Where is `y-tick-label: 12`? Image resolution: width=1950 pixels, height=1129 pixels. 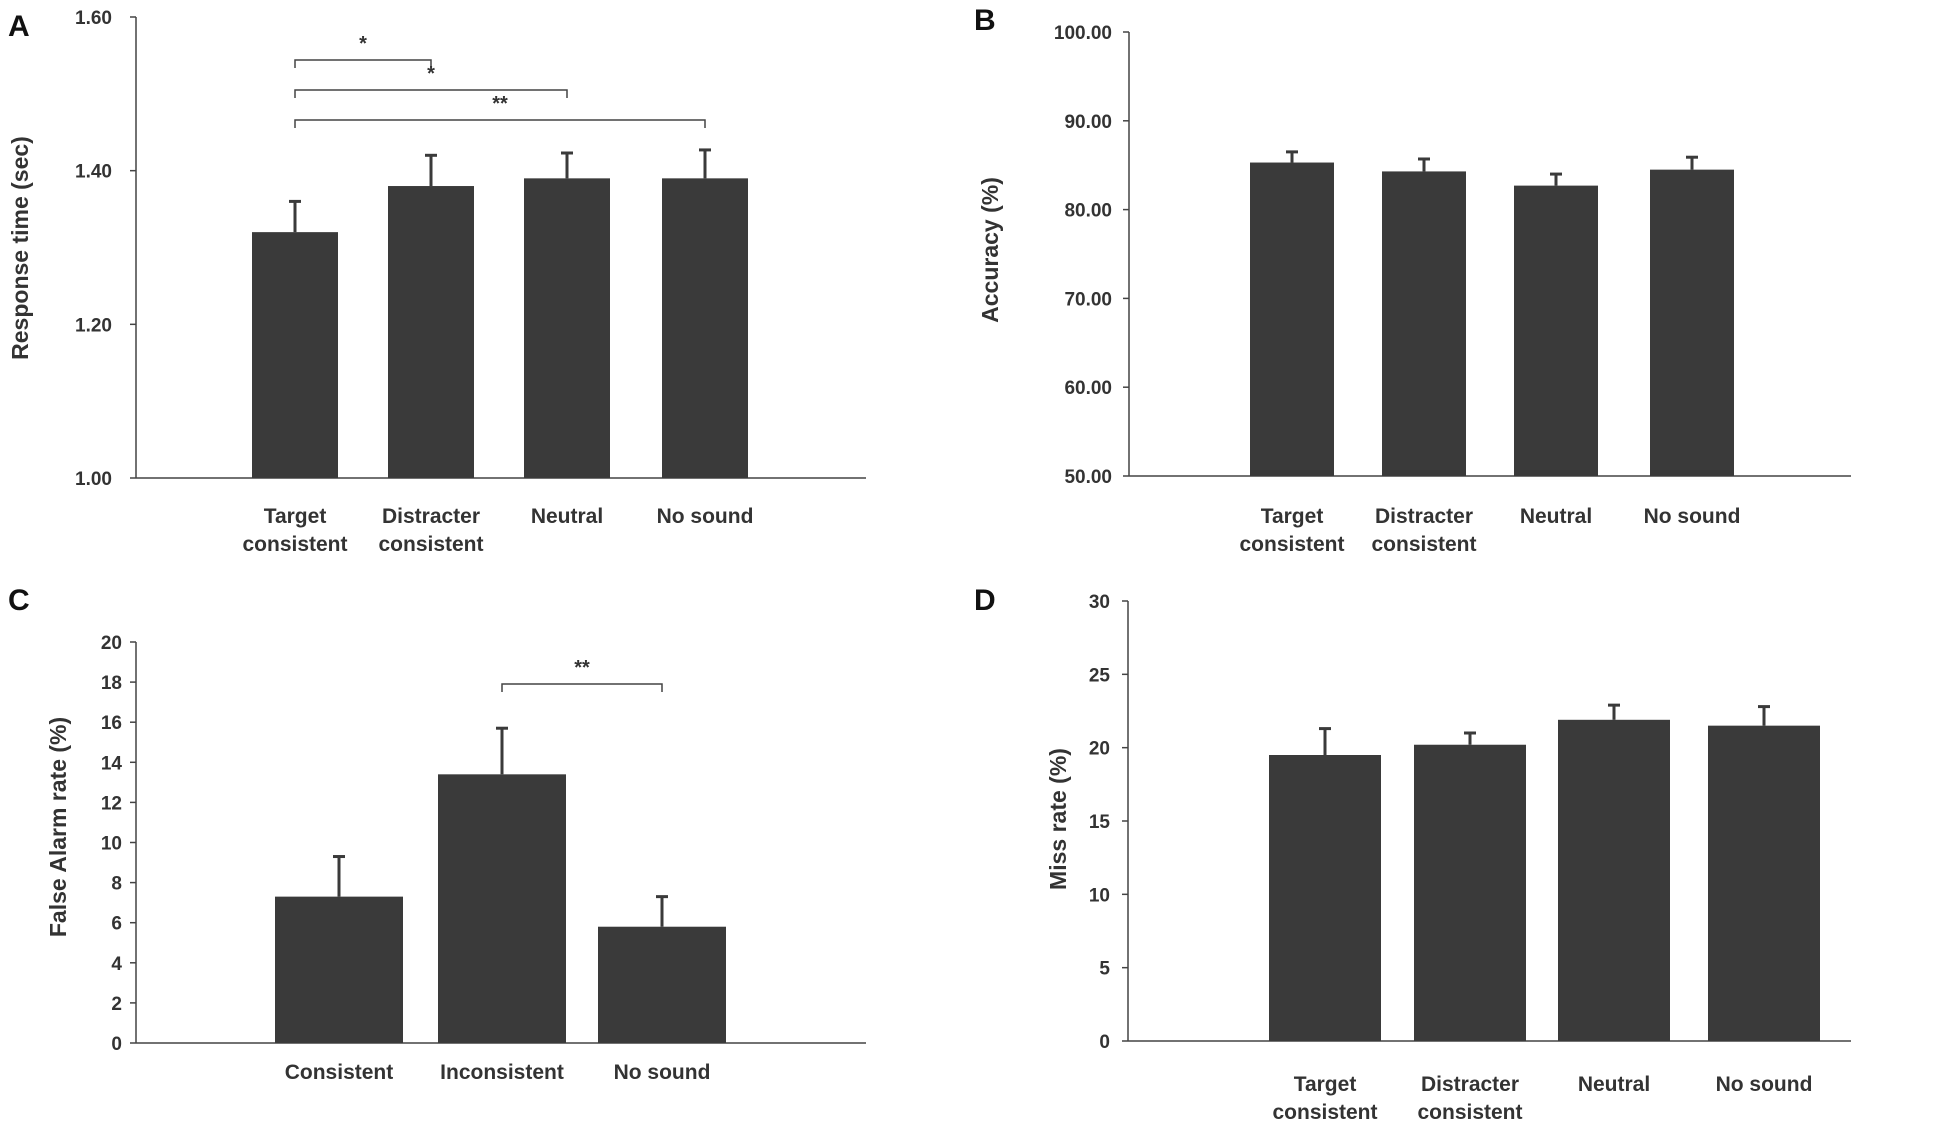
y-tick-label: 12 is located at coordinates (111, 803).